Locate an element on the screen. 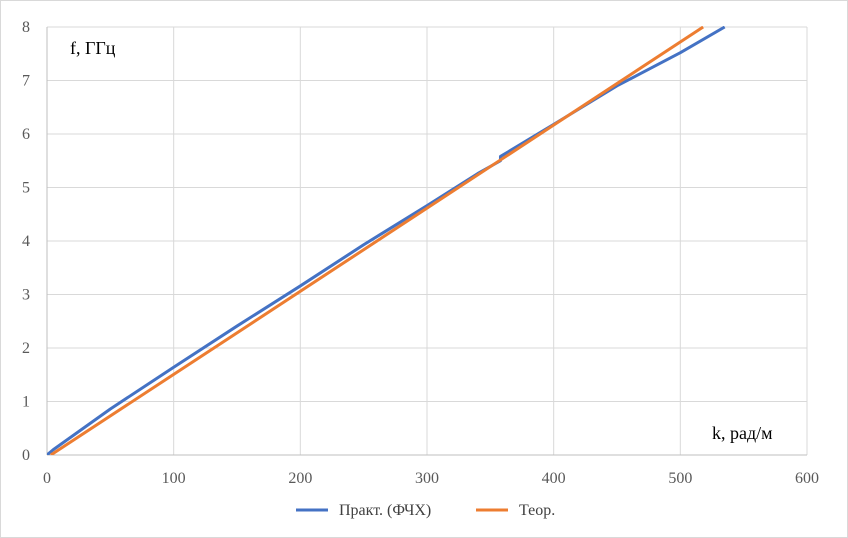 The image size is (848, 538). x-tick-300: 300 is located at coordinates (427, 478).